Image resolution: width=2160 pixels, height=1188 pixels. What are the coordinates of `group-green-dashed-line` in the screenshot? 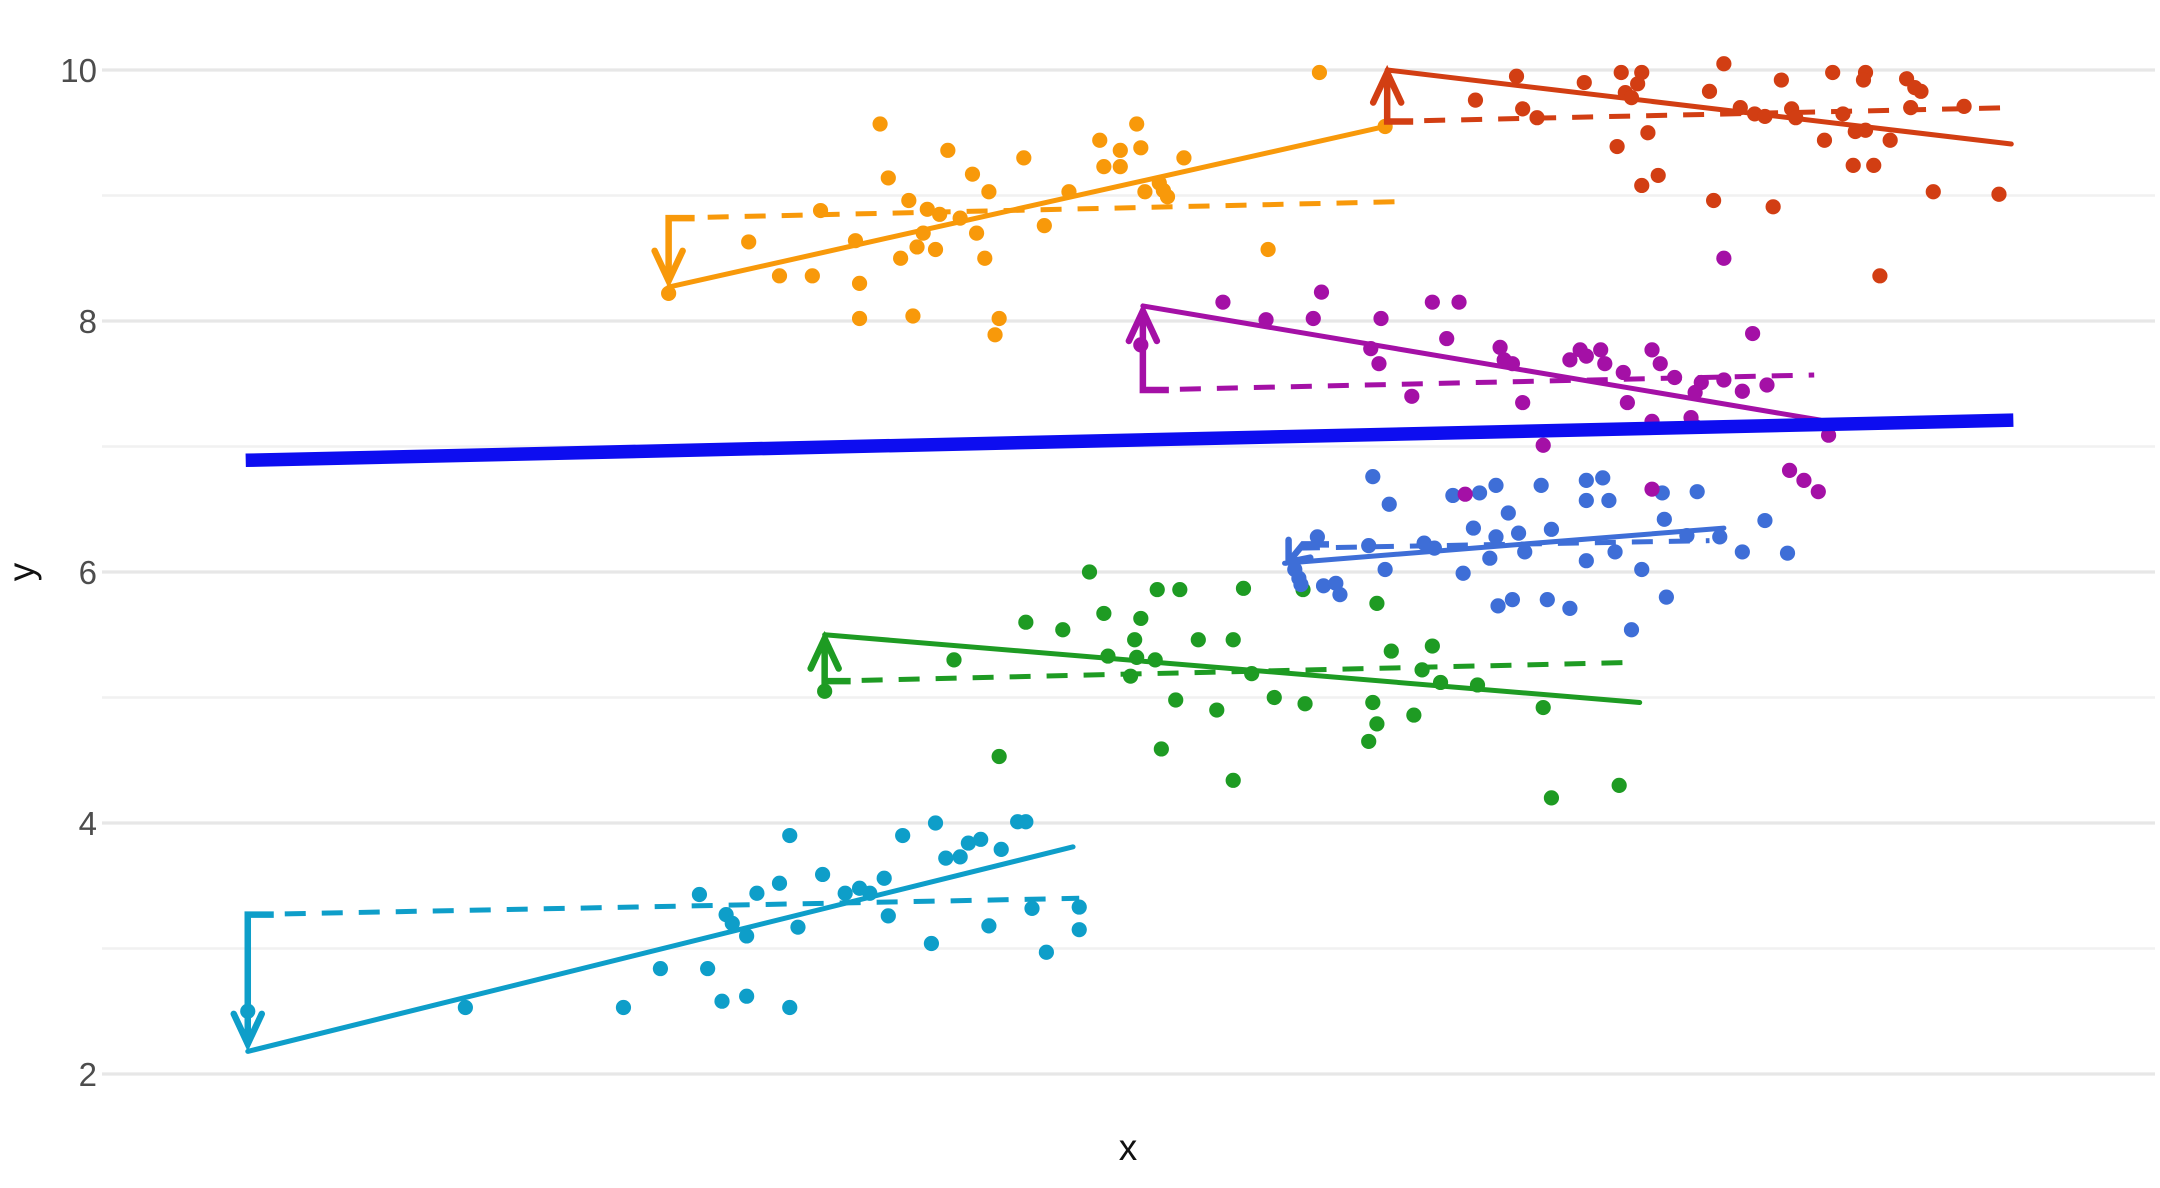 It's located at (1229, 671).